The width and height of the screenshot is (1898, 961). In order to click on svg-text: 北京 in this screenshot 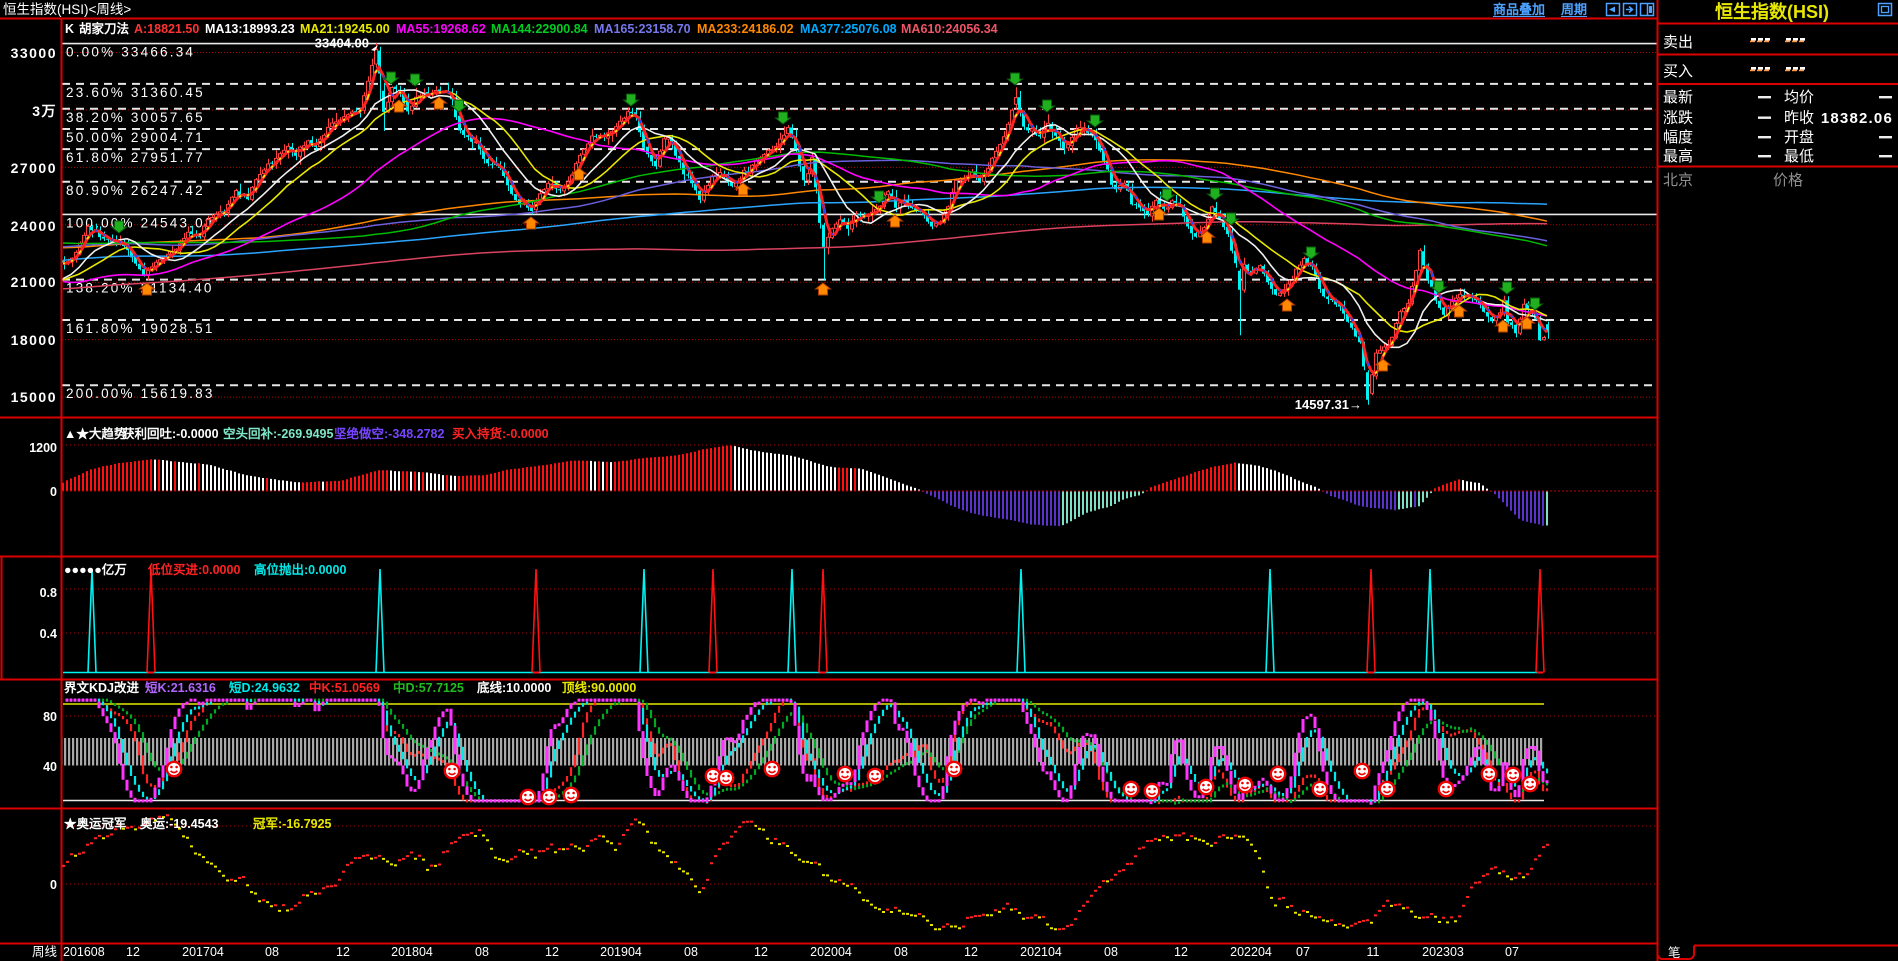, I will do `click(1678, 180)`.